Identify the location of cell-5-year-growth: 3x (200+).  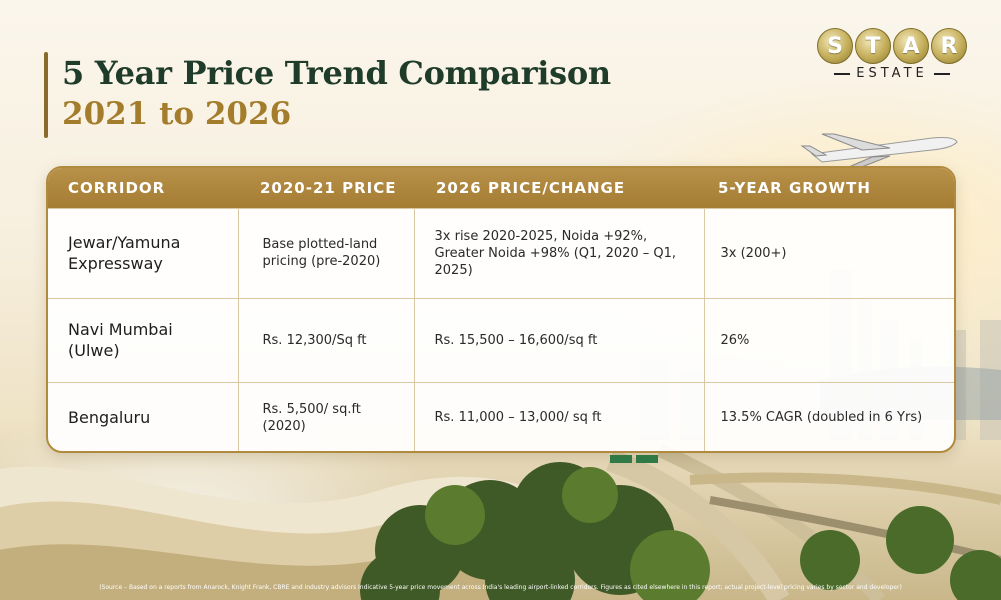
(829, 252).